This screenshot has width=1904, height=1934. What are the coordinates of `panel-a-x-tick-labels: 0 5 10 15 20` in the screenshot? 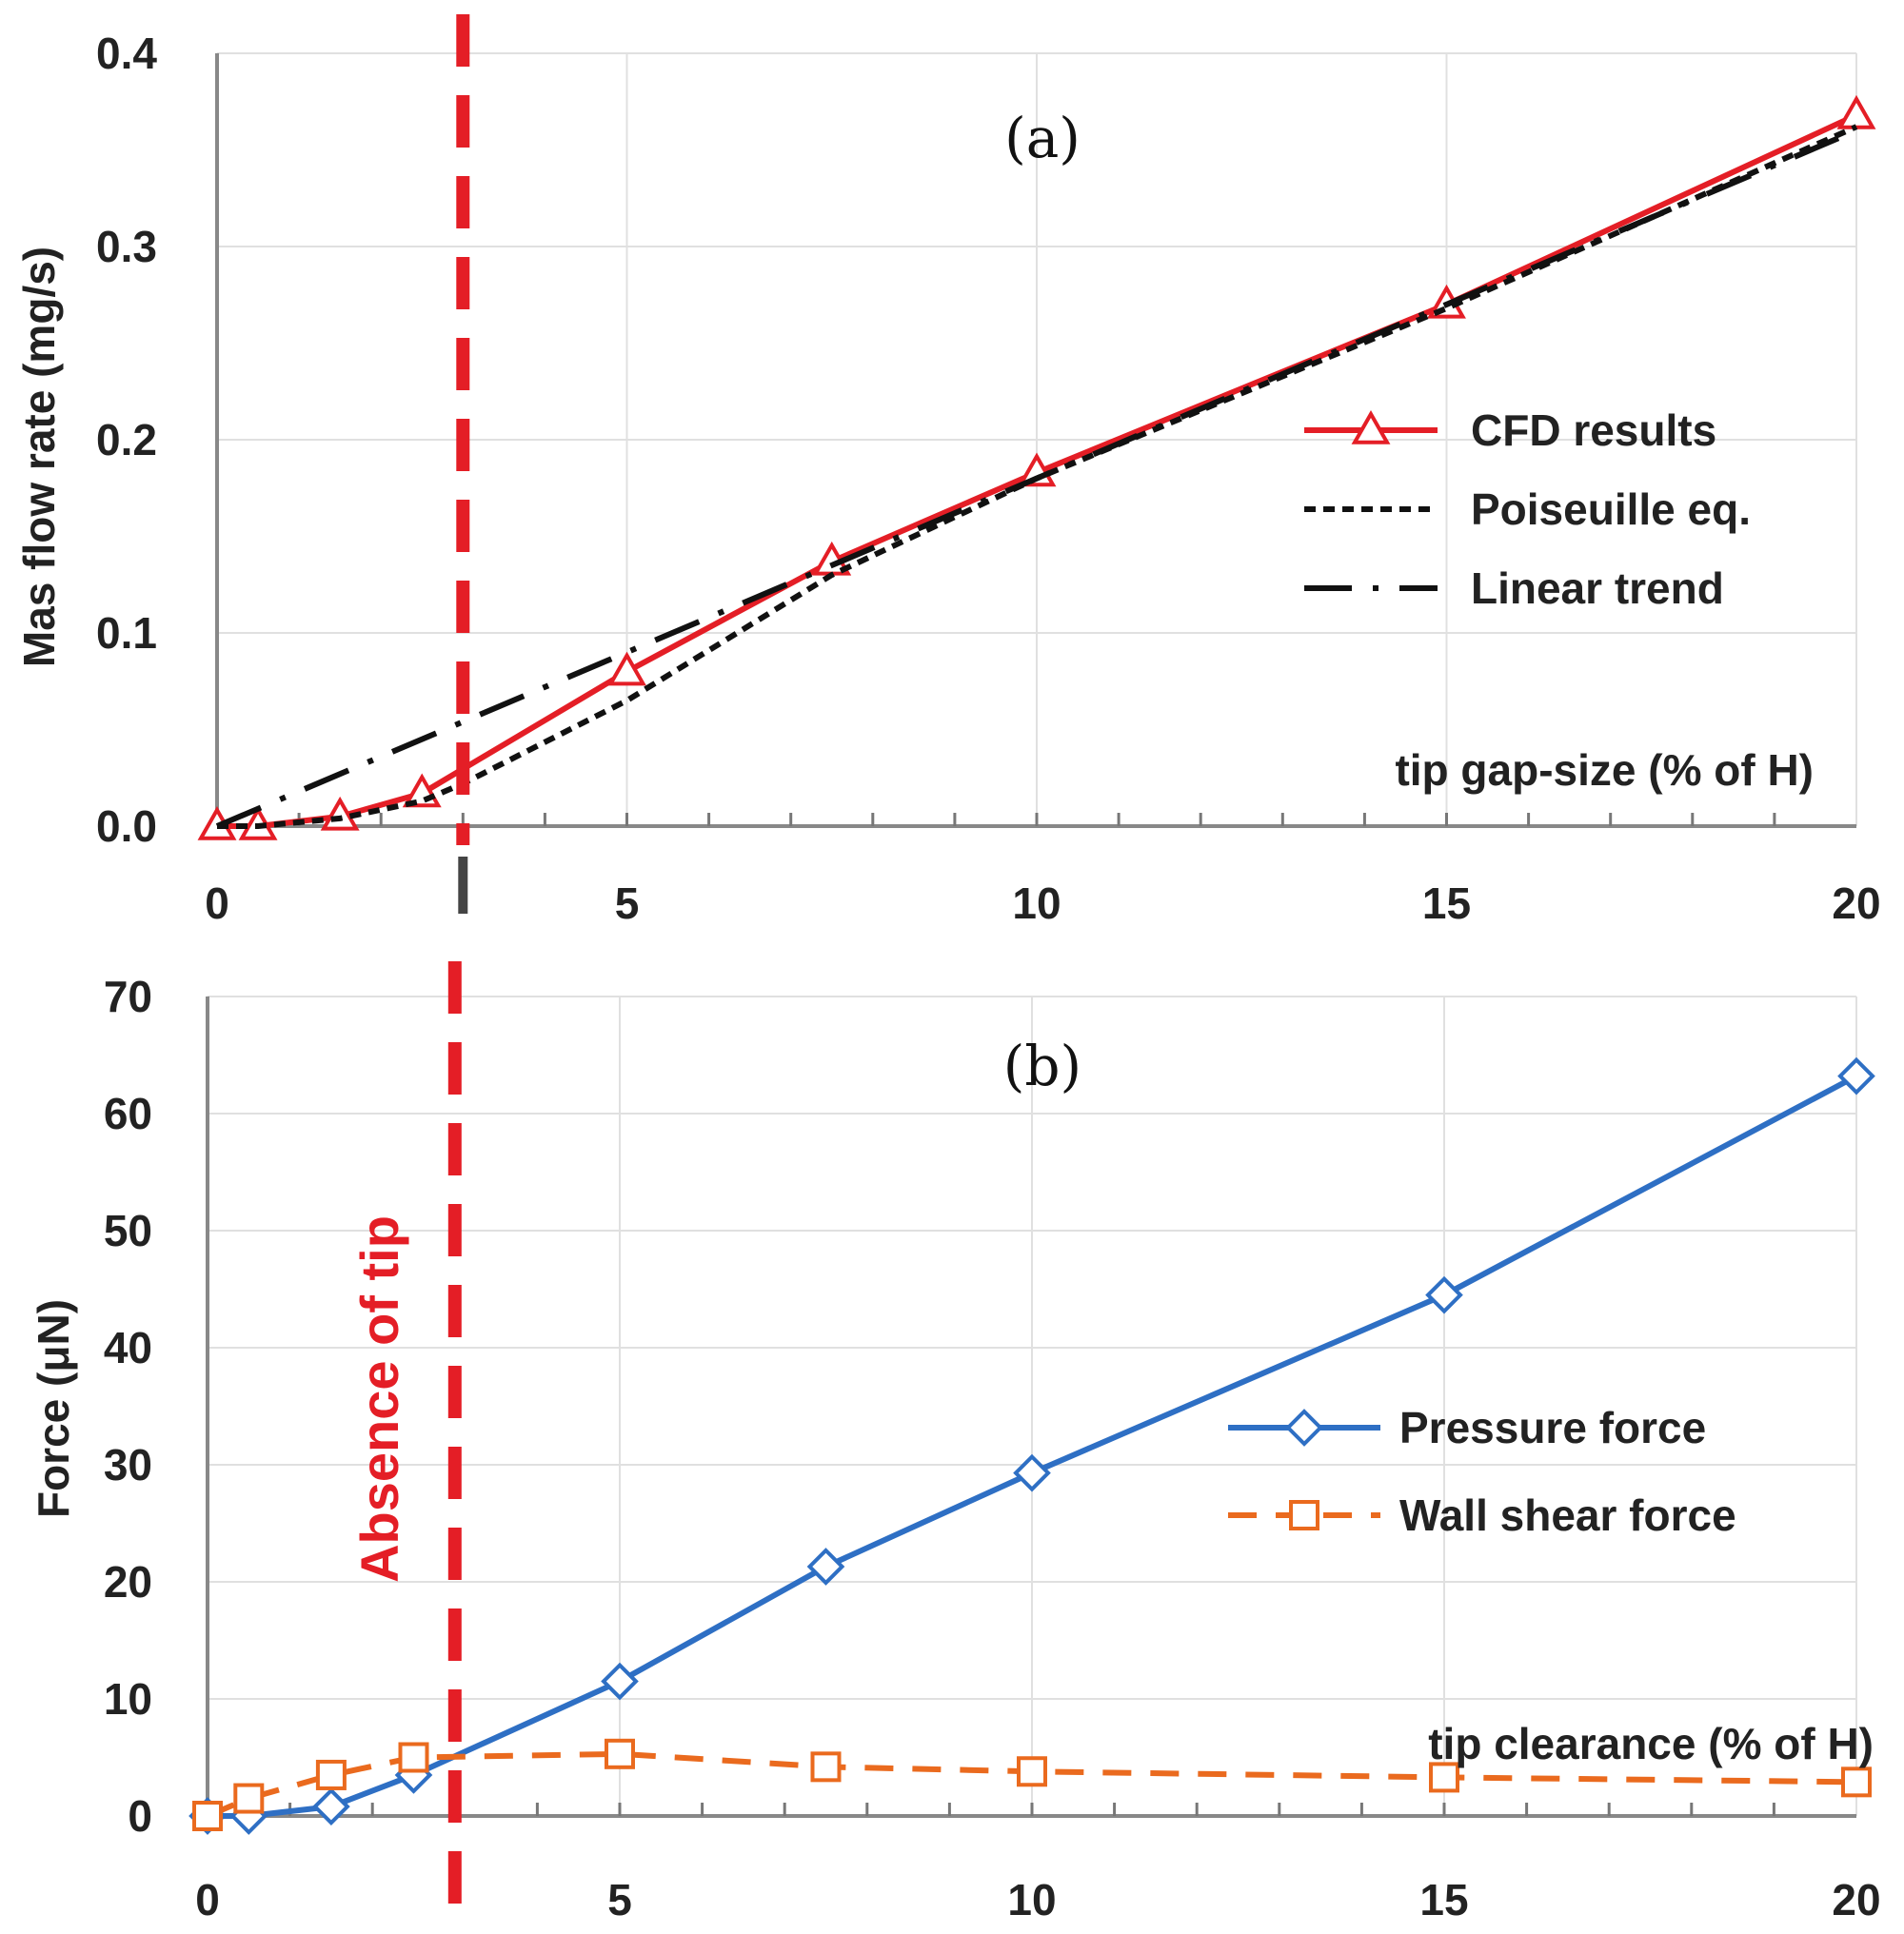 It's located at (1042, 903).